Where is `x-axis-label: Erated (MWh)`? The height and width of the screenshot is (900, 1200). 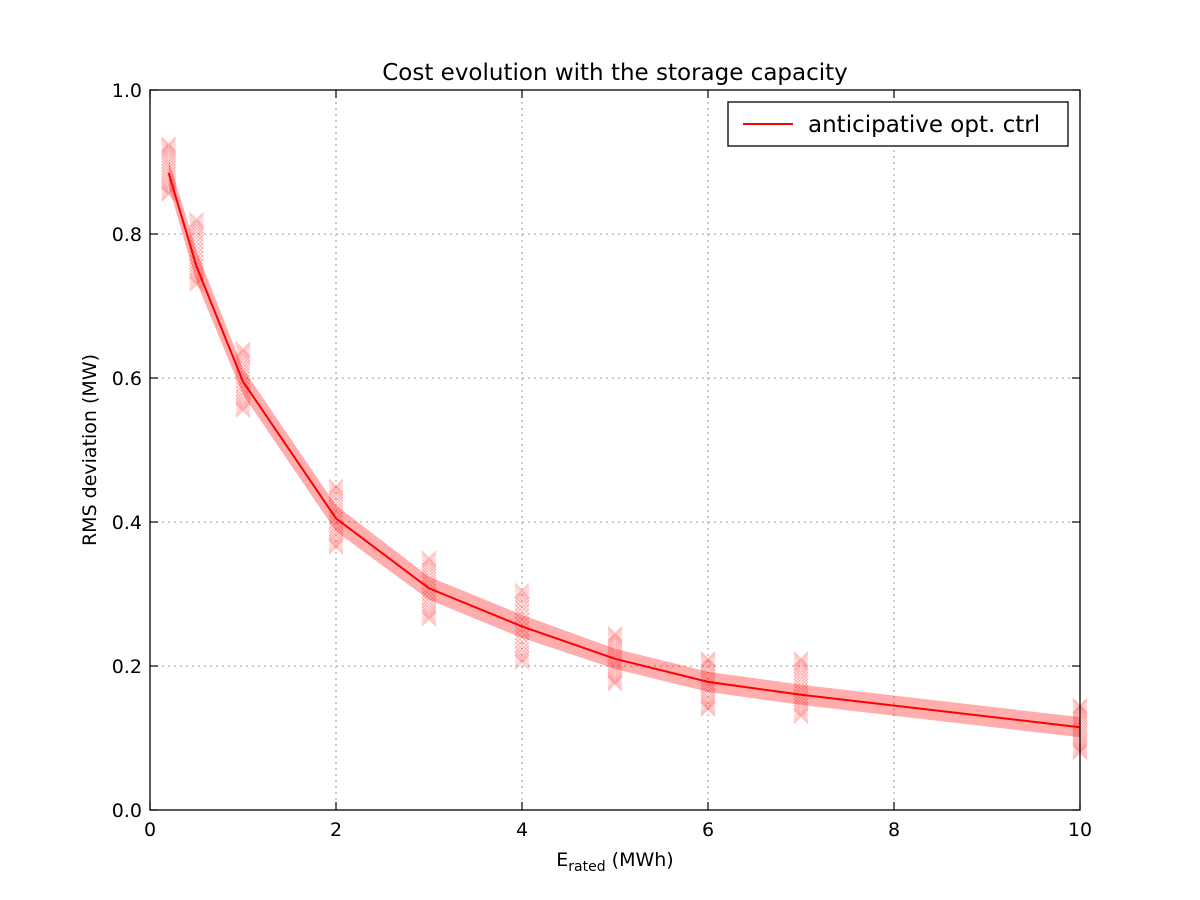
x-axis-label: Erated (MWh) is located at coordinates (614, 862).